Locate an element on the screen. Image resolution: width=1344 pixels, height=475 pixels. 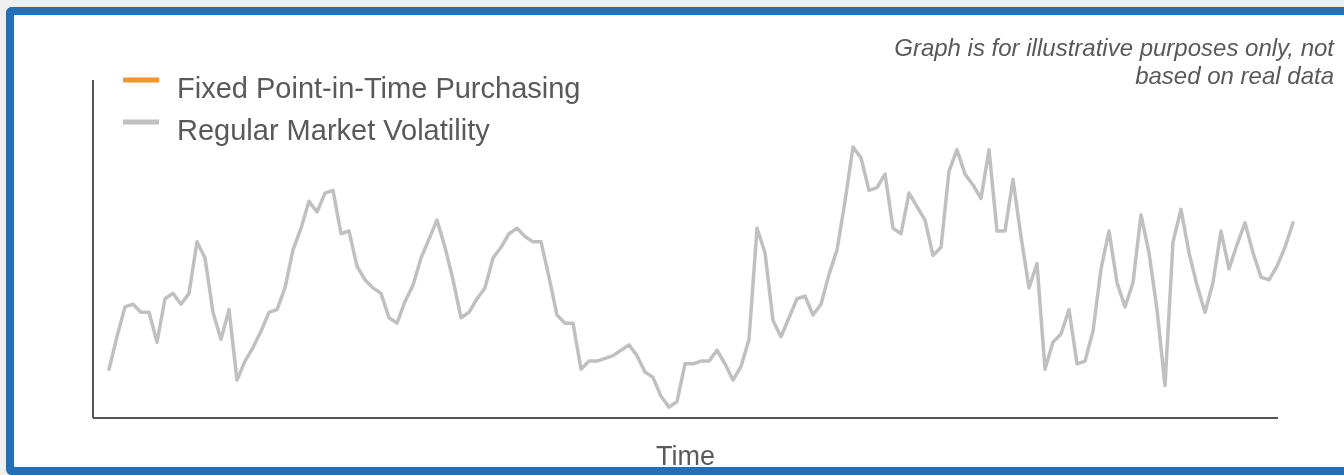
text: Graph is for illustrative purposes only, not based on real data is located at coordinates (1114, 62).